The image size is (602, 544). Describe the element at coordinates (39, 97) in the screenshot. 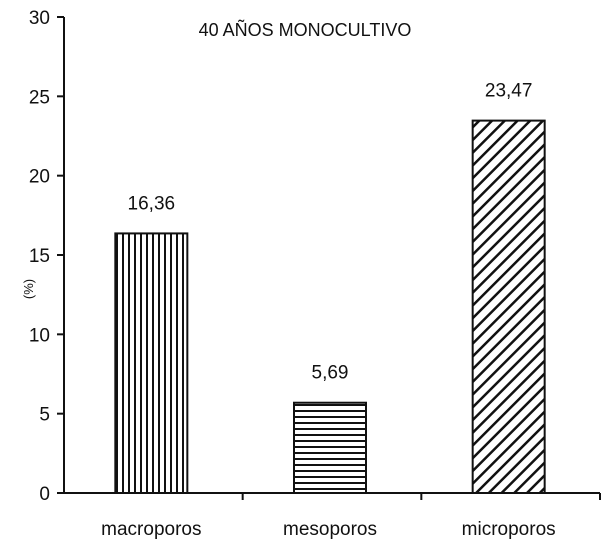

I see `y-tick-label: 25` at that location.